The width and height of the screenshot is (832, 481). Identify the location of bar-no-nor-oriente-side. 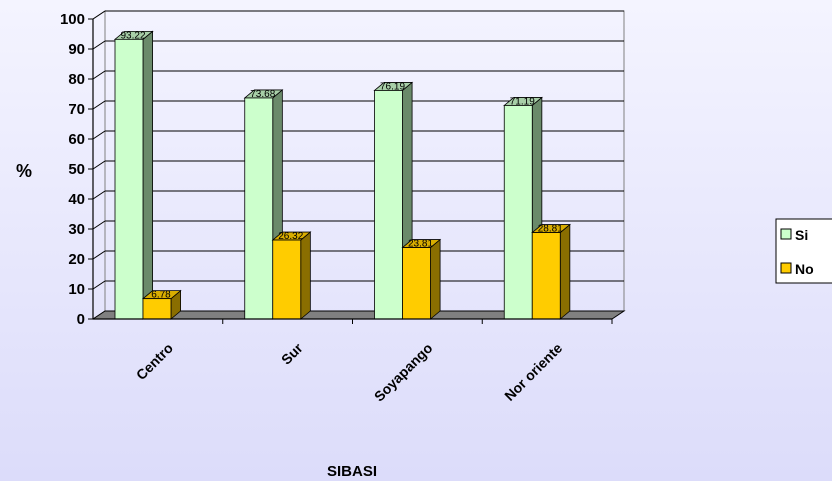
(565, 271).